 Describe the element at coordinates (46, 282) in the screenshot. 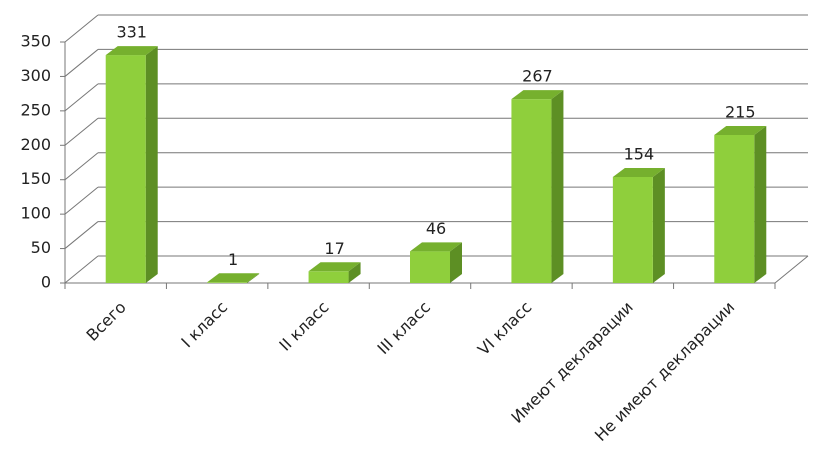

I see `y-tick-label: 0` at that location.